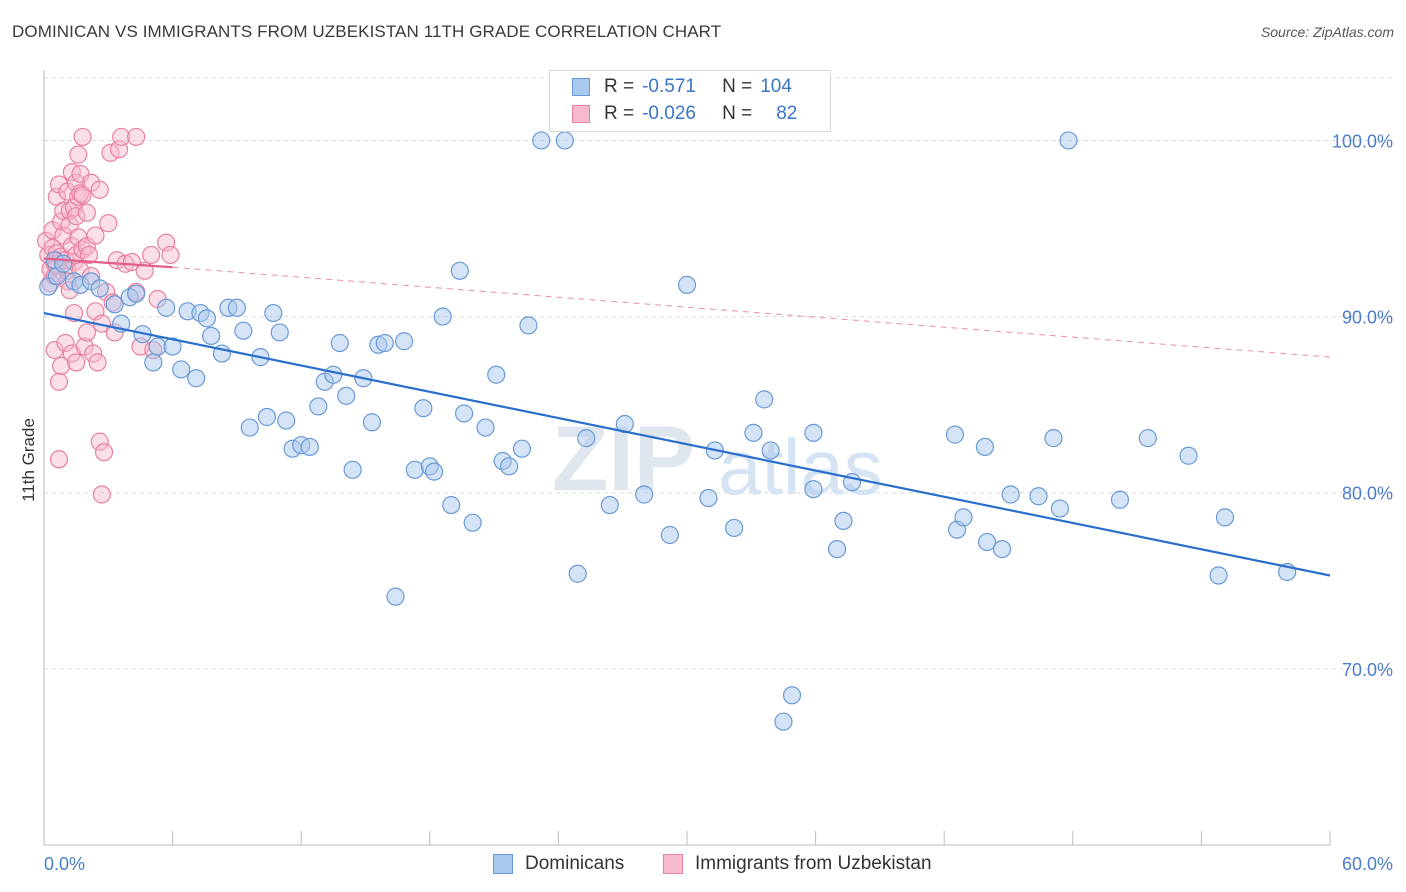 The width and height of the screenshot is (1406, 892). I want to click on legend-row-dominicans: R = -0.571 N = 104, so click(682, 87).